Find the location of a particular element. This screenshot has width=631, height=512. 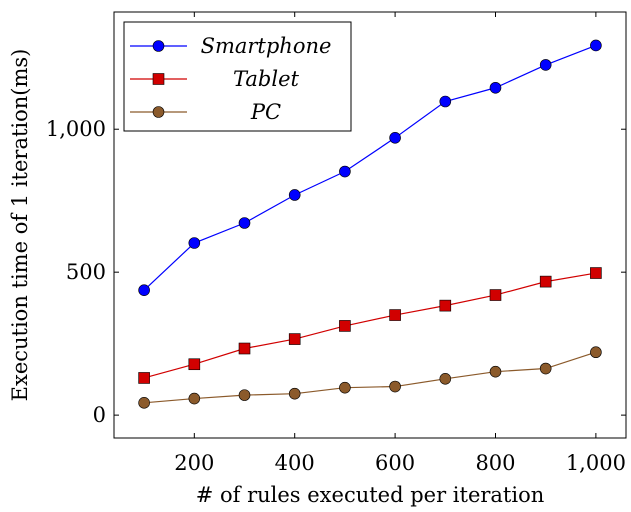

legend-marker-tablet is located at coordinates (158, 79).